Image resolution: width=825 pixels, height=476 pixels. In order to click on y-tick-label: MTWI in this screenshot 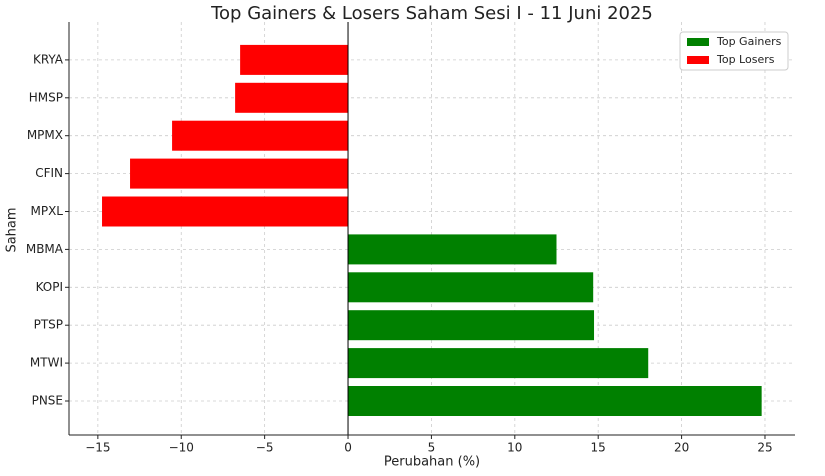, I will do `click(46, 363)`.